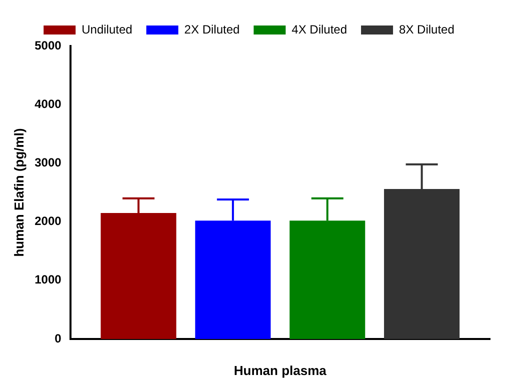 The width and height of the screenshot is (520, 389). What do you see at coordinates (48, 279) in the screenshot?
I see `y-tick-label: 1000` at bounding box center [48, 279].